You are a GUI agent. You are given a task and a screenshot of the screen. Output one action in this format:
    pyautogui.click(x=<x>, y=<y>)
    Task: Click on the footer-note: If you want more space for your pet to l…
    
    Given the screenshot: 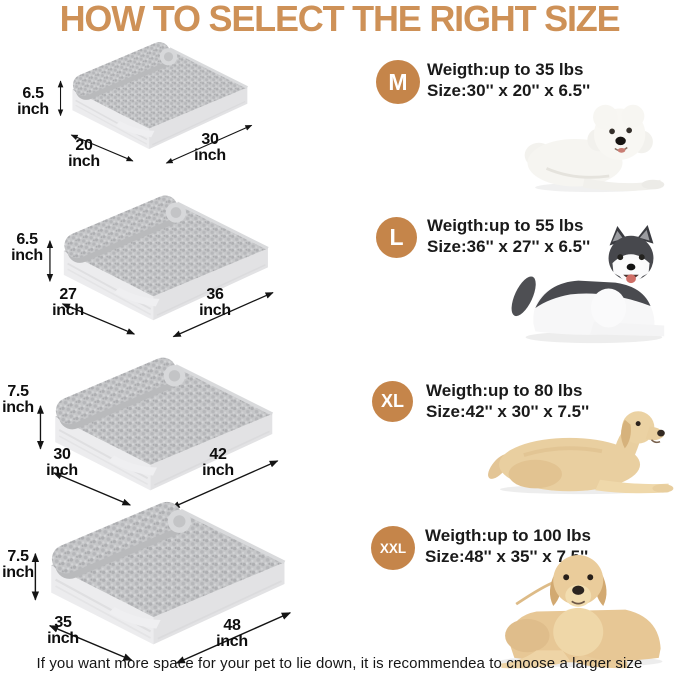 What is the action you would take?
    pyautogui.click(x=339, y=663)
    